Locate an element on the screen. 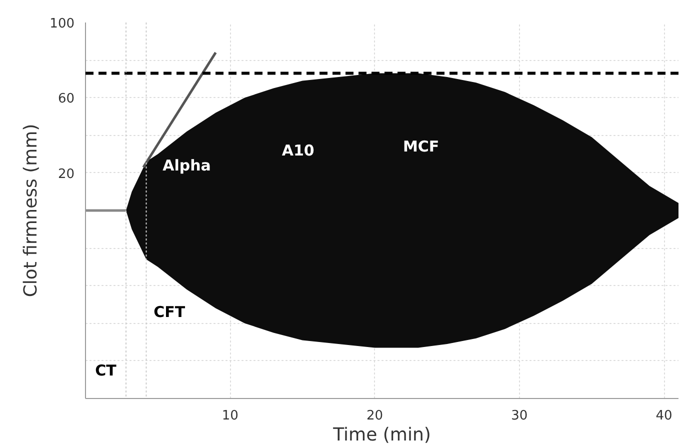  x-tick-label: 30 is located at coordinates (519, 416).